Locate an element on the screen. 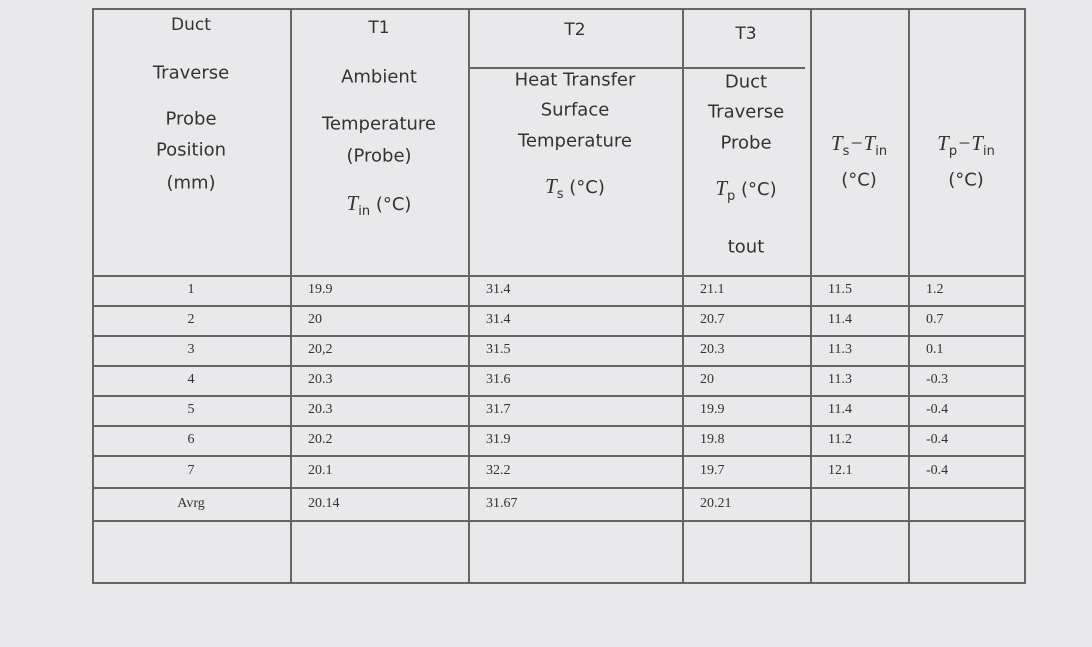  table-cell: 31.7 is located at coordinates (498, 409).